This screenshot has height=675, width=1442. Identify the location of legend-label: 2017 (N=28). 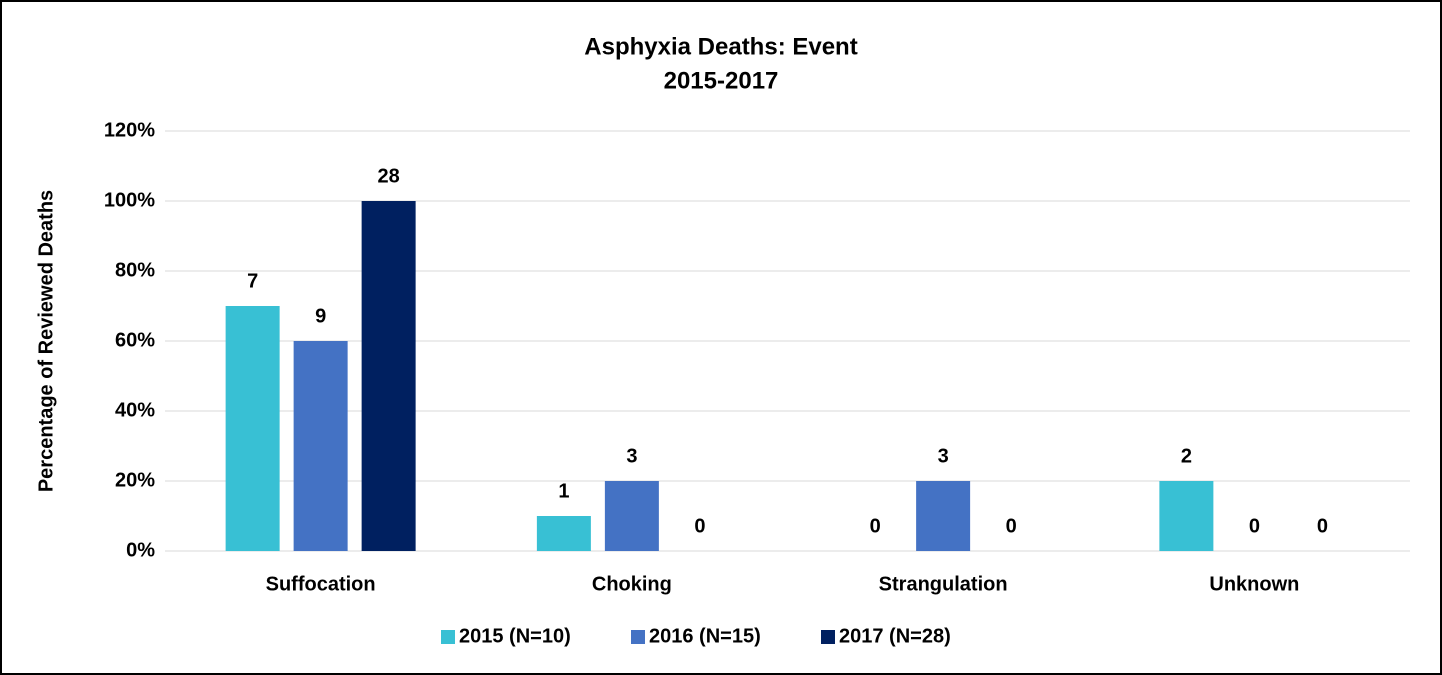
(895, 636).